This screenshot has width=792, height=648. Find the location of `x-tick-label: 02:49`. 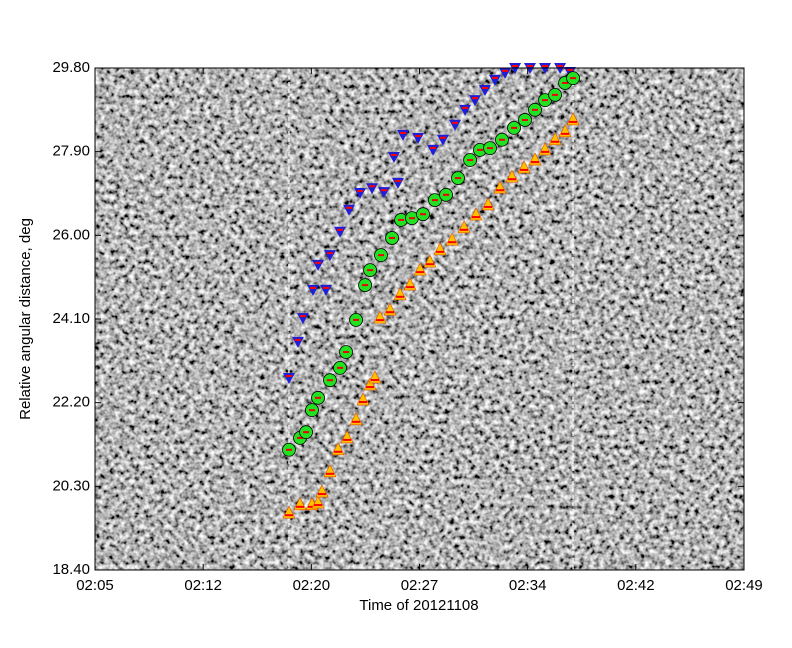

x-tick-label: 02:49 is located at coordinates (744, 585).